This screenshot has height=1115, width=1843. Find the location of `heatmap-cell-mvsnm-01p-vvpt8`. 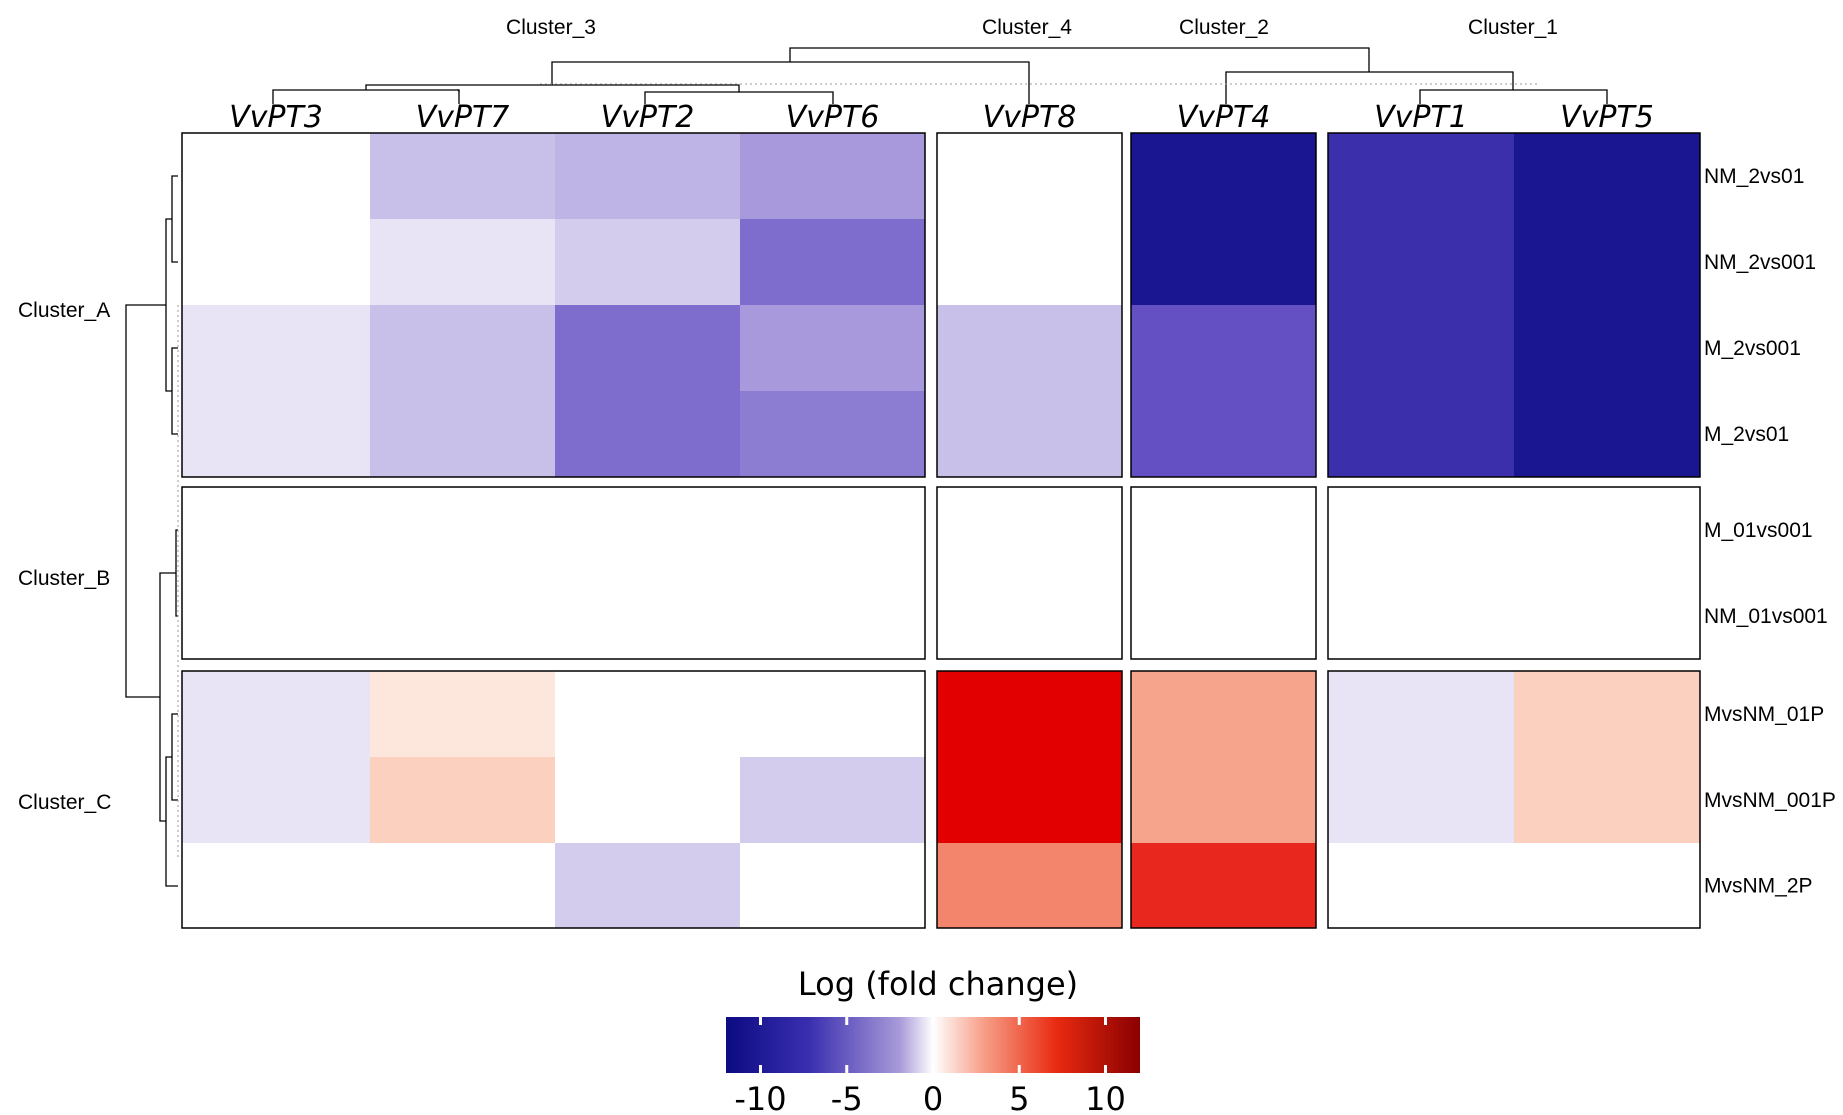

heatmap-cell-mvsnm-01p-vvpt8 is located at coordinates (1030, 714).